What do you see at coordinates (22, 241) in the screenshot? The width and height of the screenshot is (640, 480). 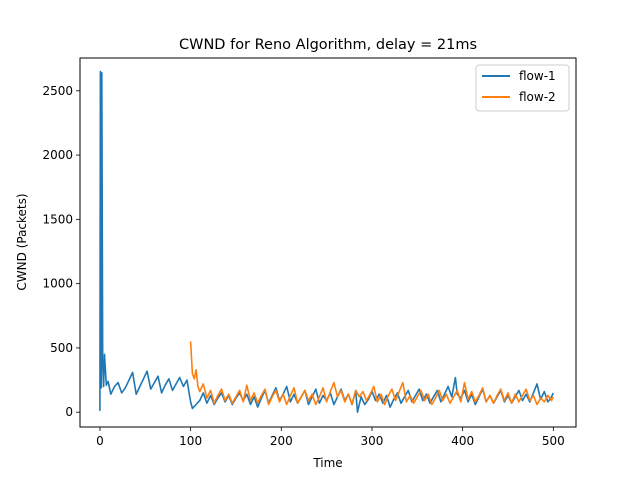 I see `y-axis-label: CWND (Packets)` at bounding box center [22, 241].